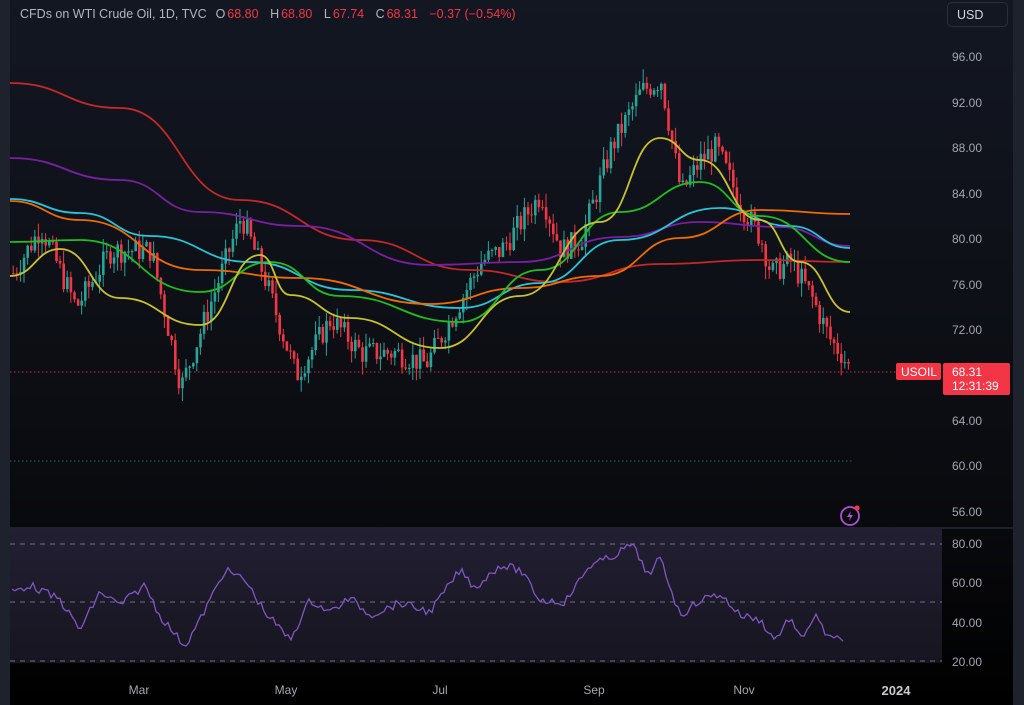  What do you see at coordinates (967, 544) in the screenshot?
I see `rsi-tick: 80.00` at bounding box center [967, 544].